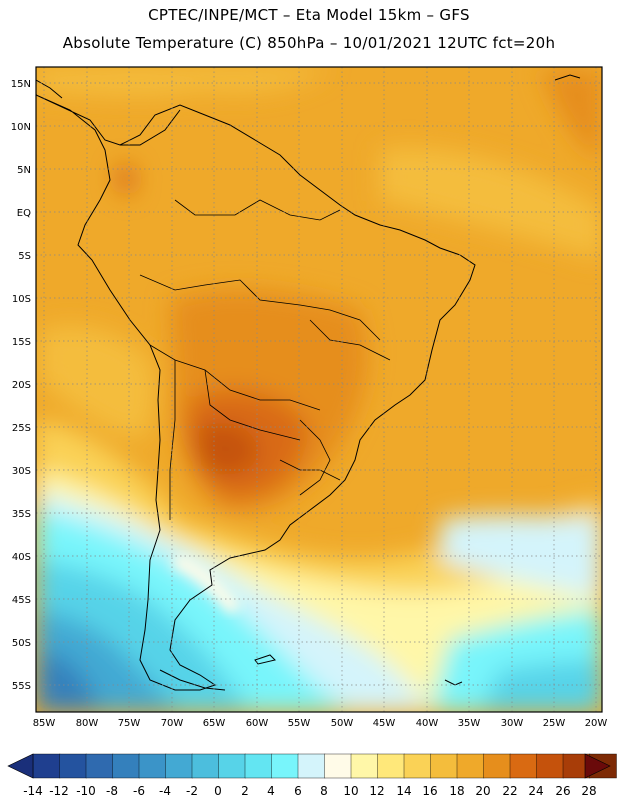 The height and width of the screenshot is (800, 618). I want to click on colorbar-label: 18, so click(456, 791).